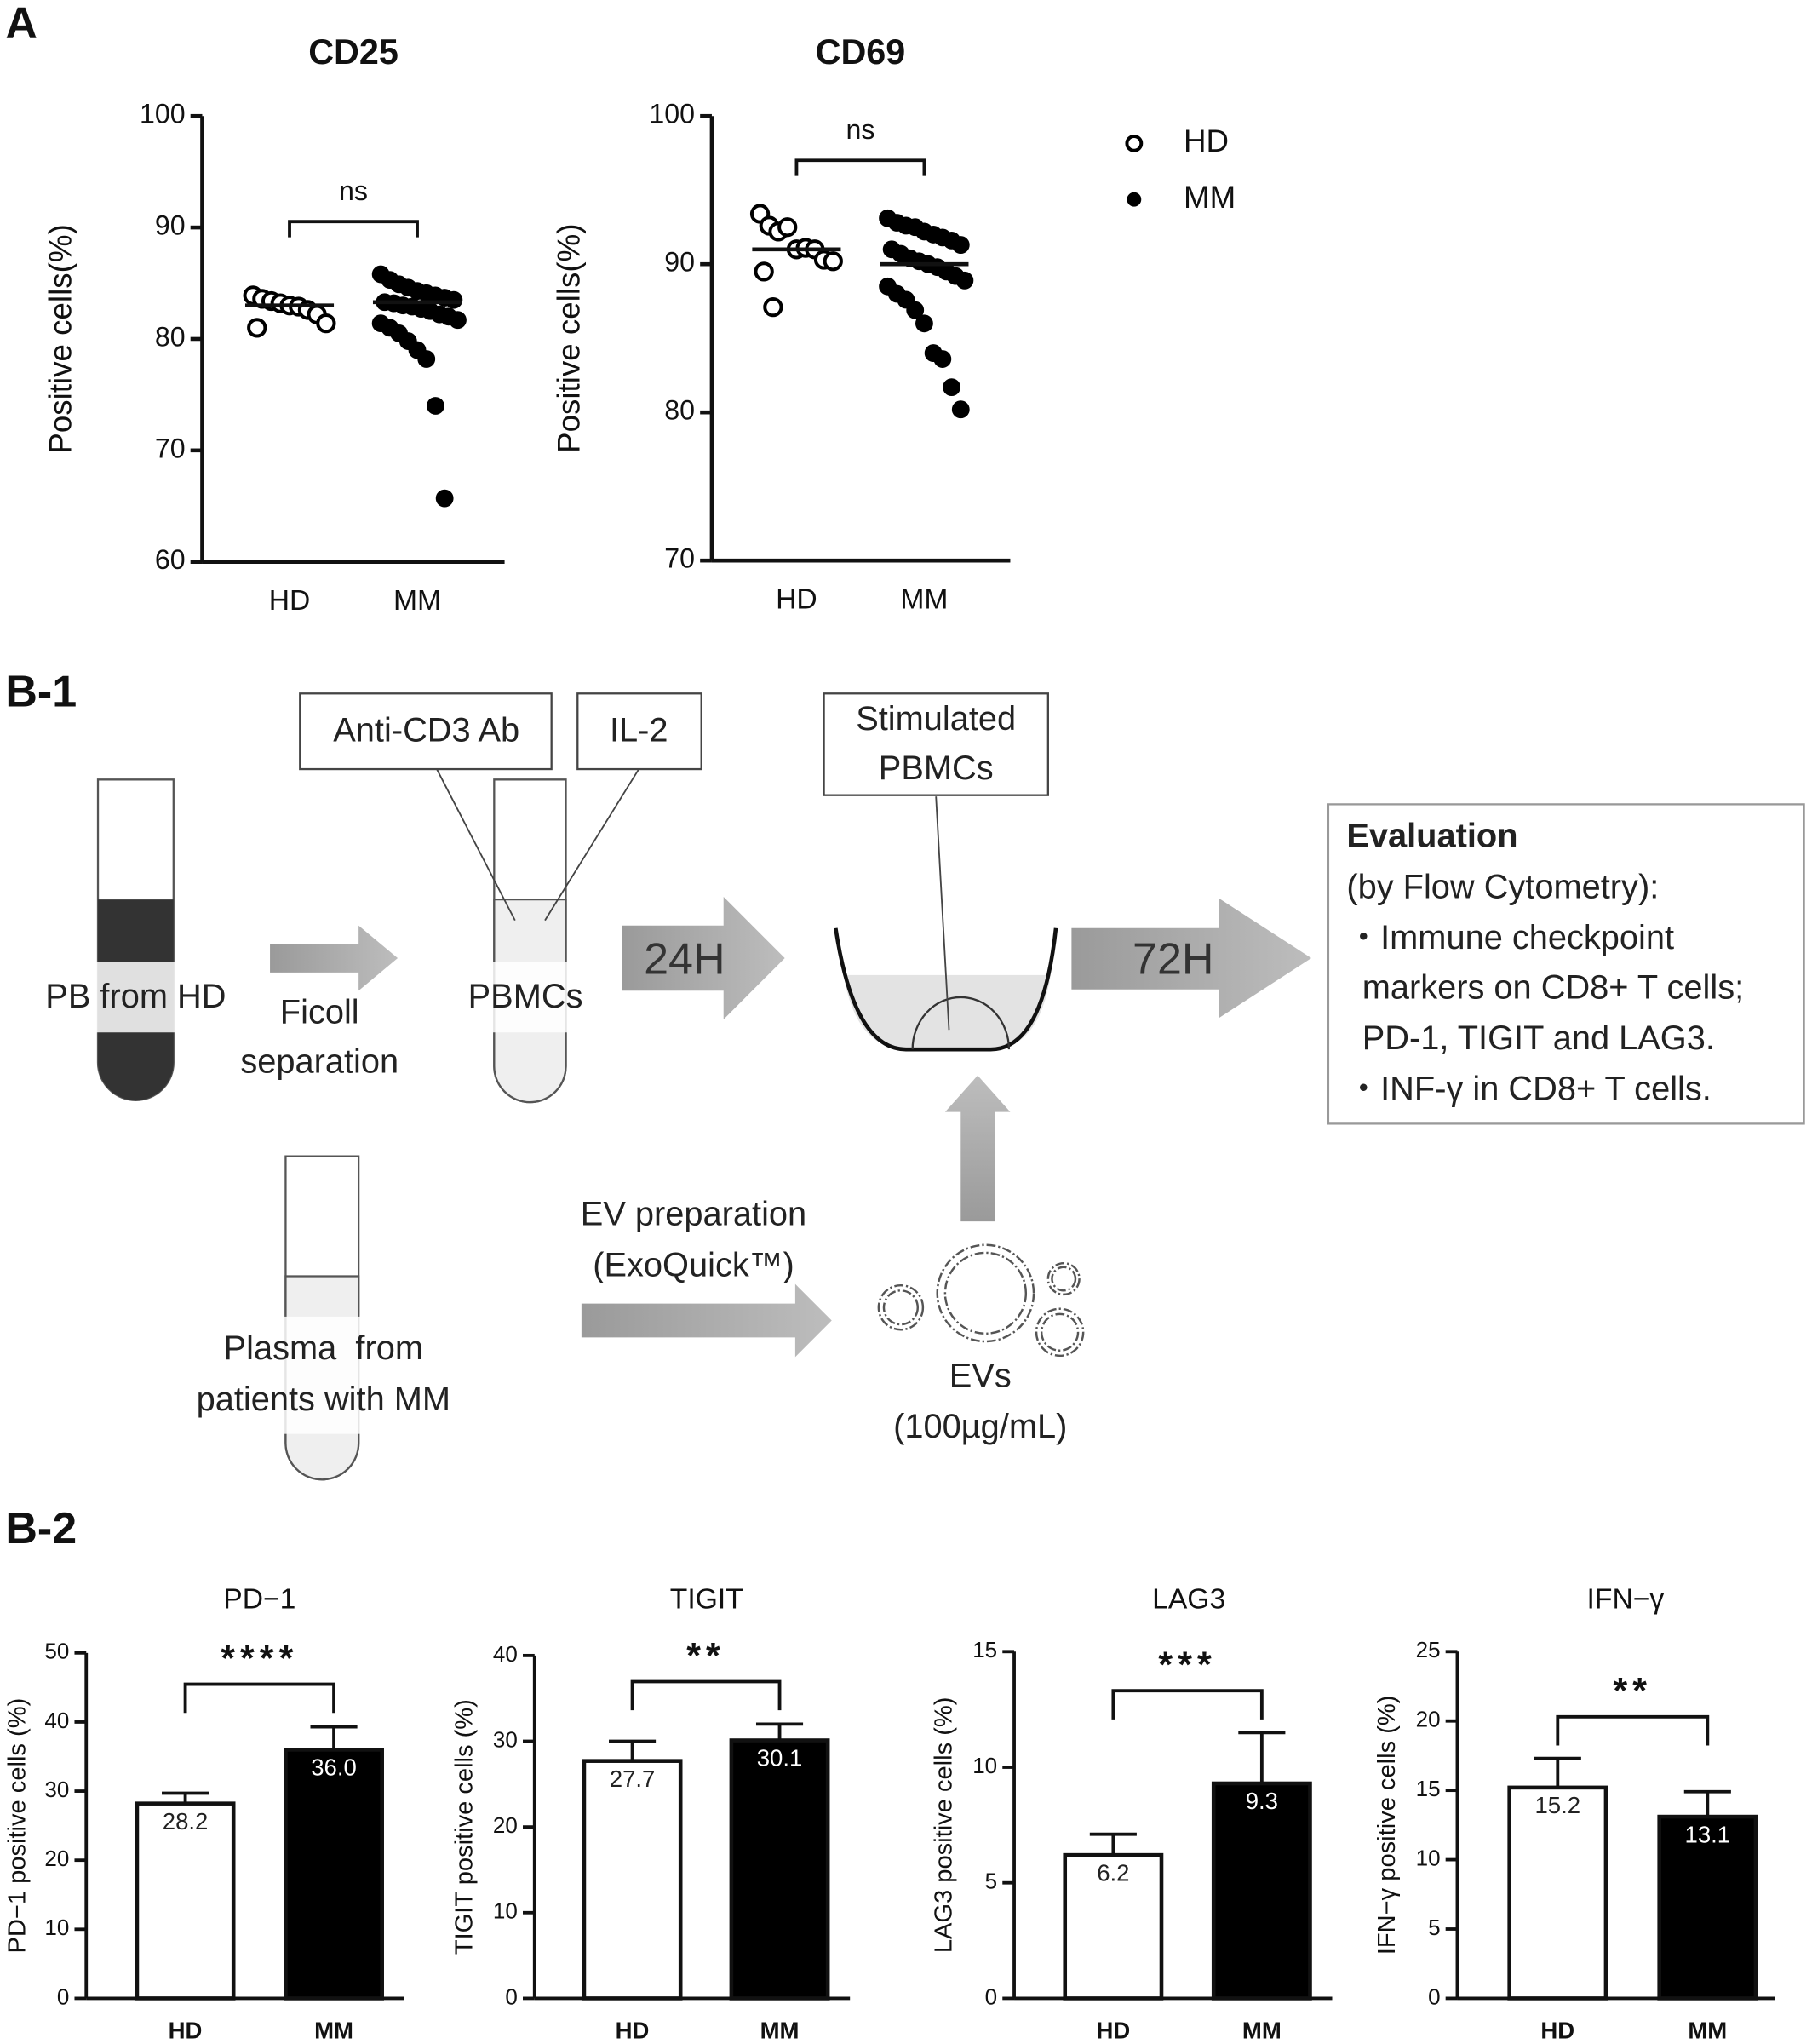 The height and width of the screenshot is (2044, 1812). I want to click on panel-label: A, so click(21, 24).